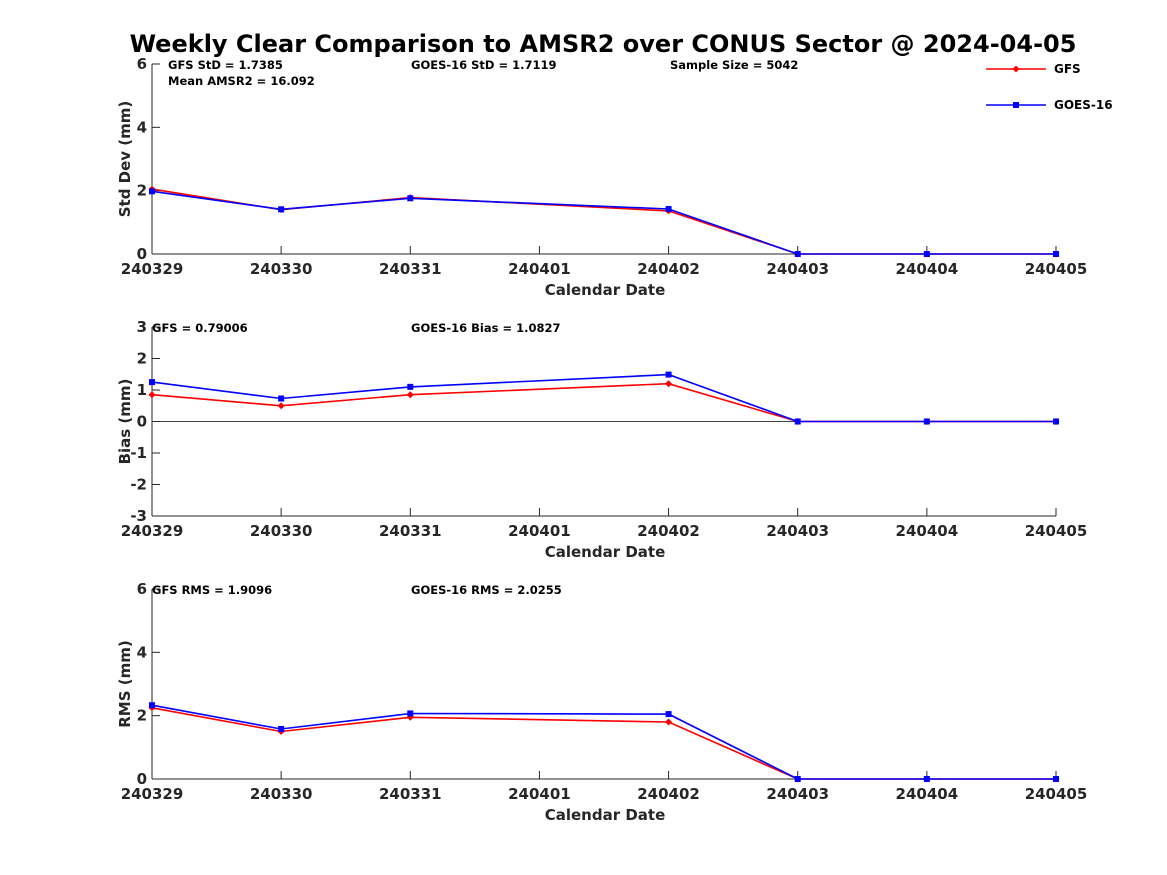  I want to click on y-axis-label: RMS (mm), so click(125, 683).